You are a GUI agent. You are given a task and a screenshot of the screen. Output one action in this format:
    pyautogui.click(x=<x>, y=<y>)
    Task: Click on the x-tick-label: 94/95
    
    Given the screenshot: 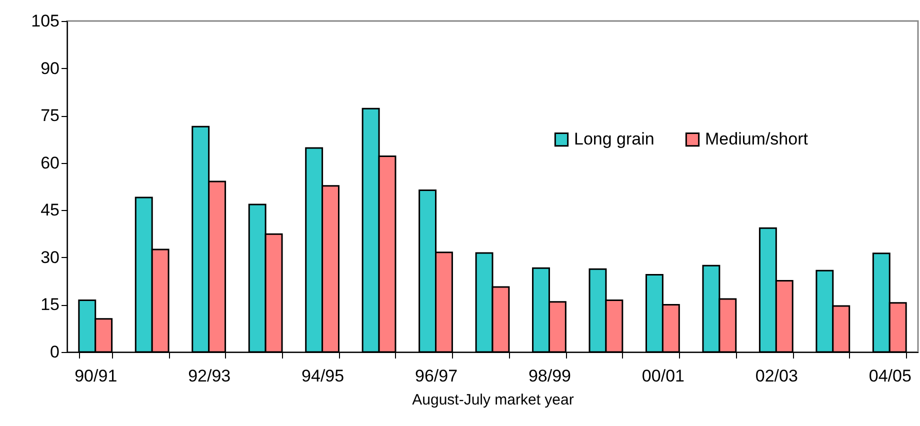 What is the action you would take?
    pyautogui.click(x=323, y=376)
    